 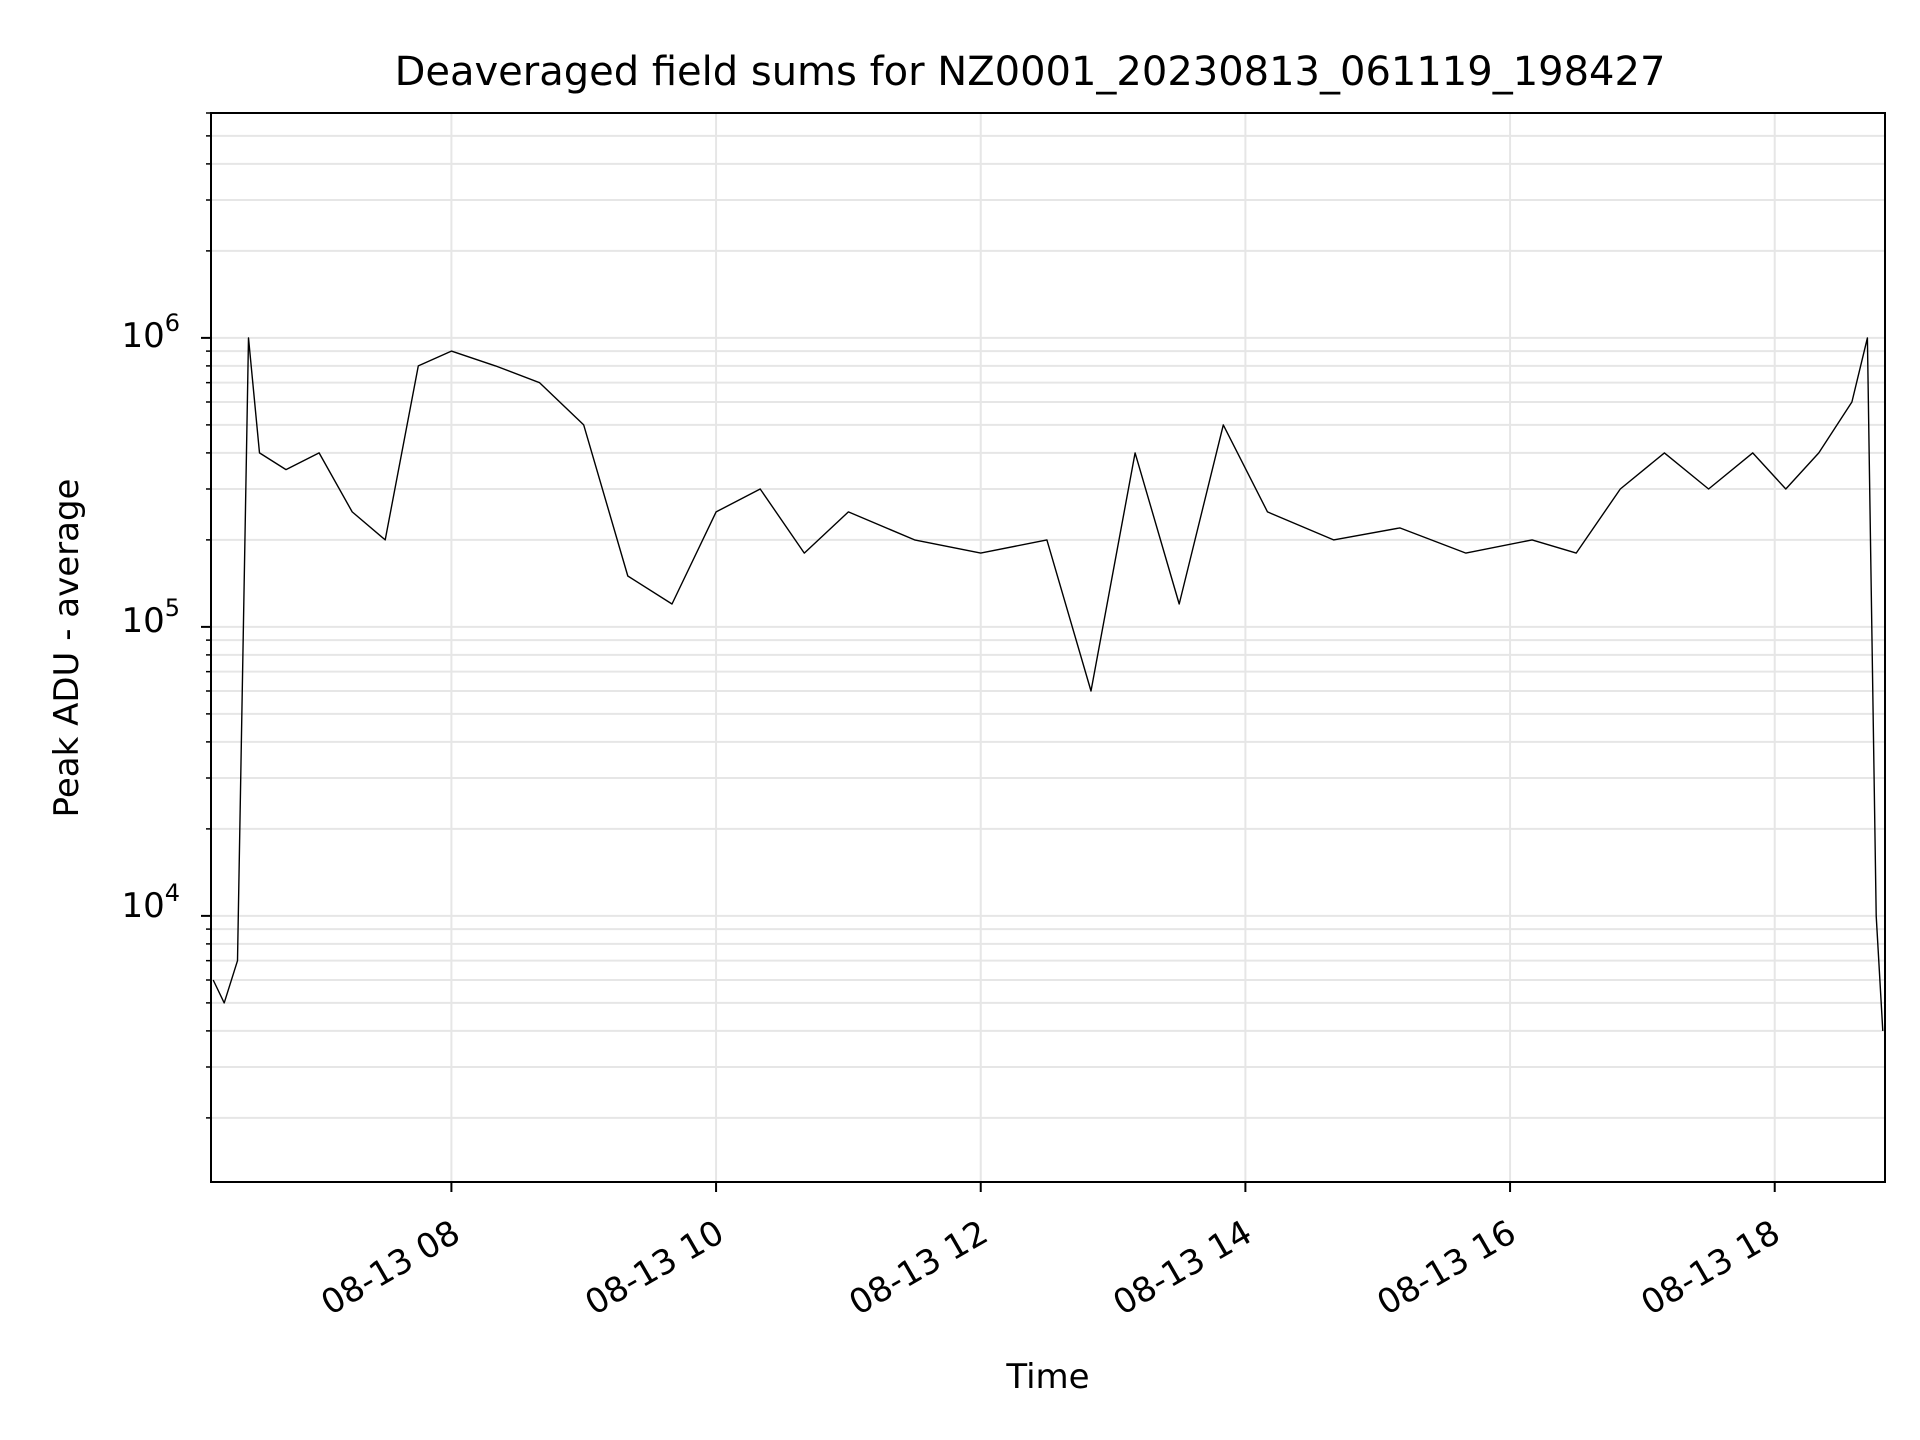 What do you see at coordinates (1711, 1268) in the screenshot?
I see `x-tick-label: 08-13 18` at bounding box center [1711, 1268].